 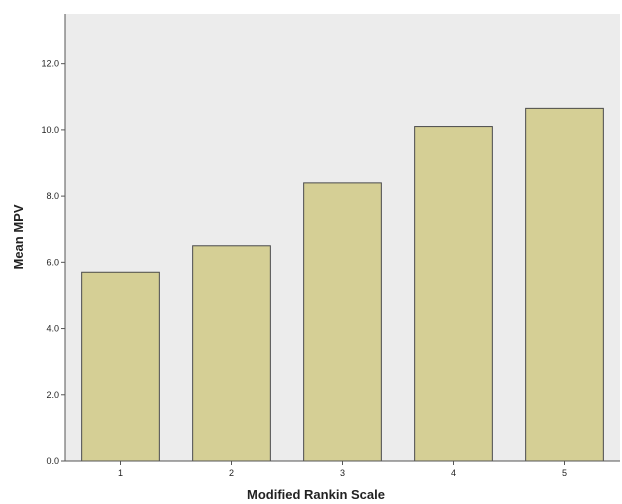 What do you see at coordinates (50, 64) in the screenshot?
I see `y-tick-label: 12.0` at bounding box center [50, 64].